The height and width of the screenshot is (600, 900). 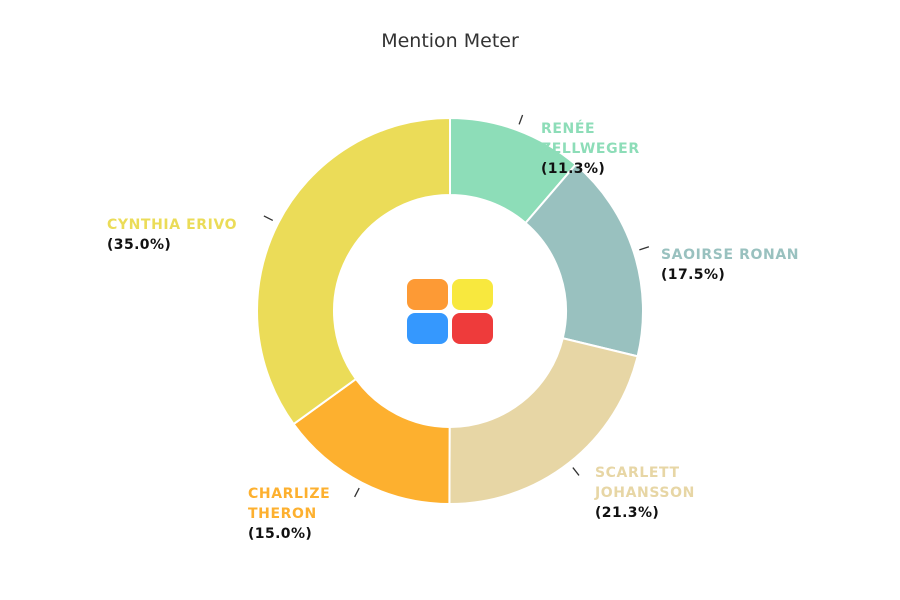 What do you see at coordinates (644, 248) in the screenshot?
I see `leader-line-saoirse-ronan` at bounding box center [644, 248].